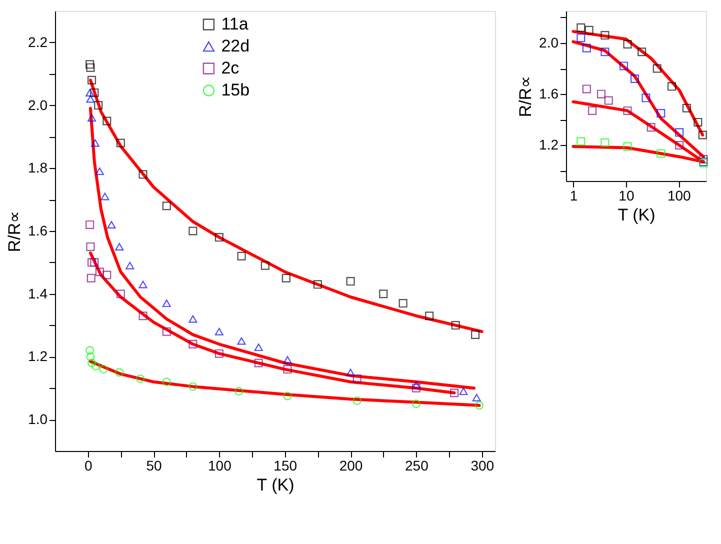 This screenshot has height=544, width=721. I want to click on legend-label: 11a, so click(235, 24).